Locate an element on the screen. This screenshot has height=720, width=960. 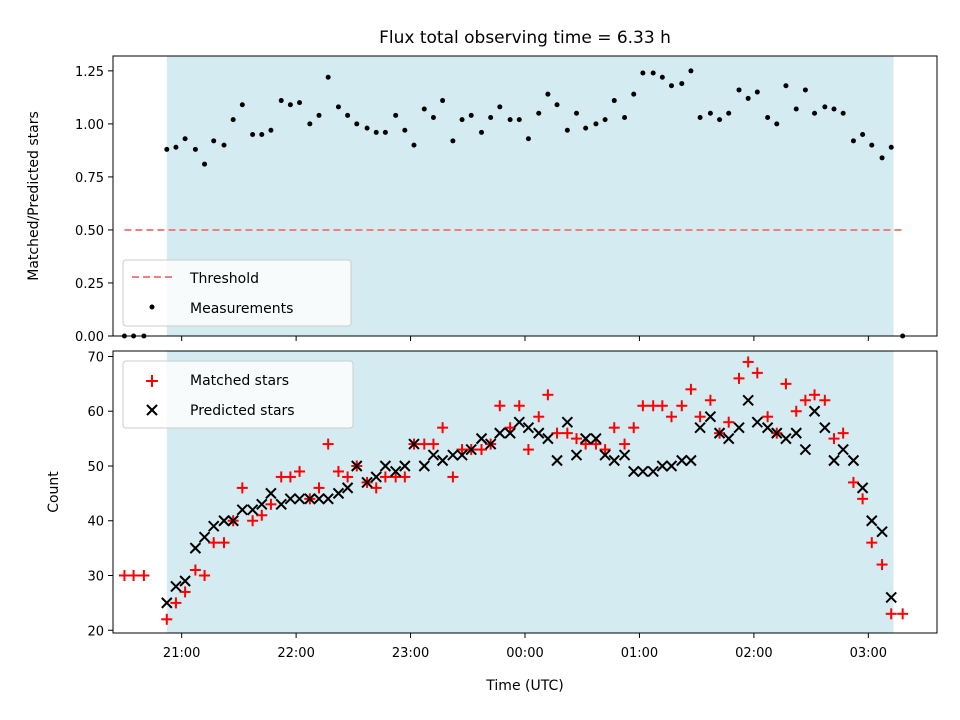
bottom-y-axis-label: Count is located at coordinates (54, 492).